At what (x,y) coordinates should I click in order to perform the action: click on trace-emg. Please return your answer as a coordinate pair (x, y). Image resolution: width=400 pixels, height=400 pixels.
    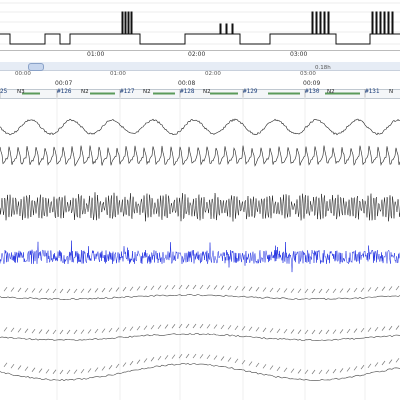
    Looking at the image, I should click on (200, 256).